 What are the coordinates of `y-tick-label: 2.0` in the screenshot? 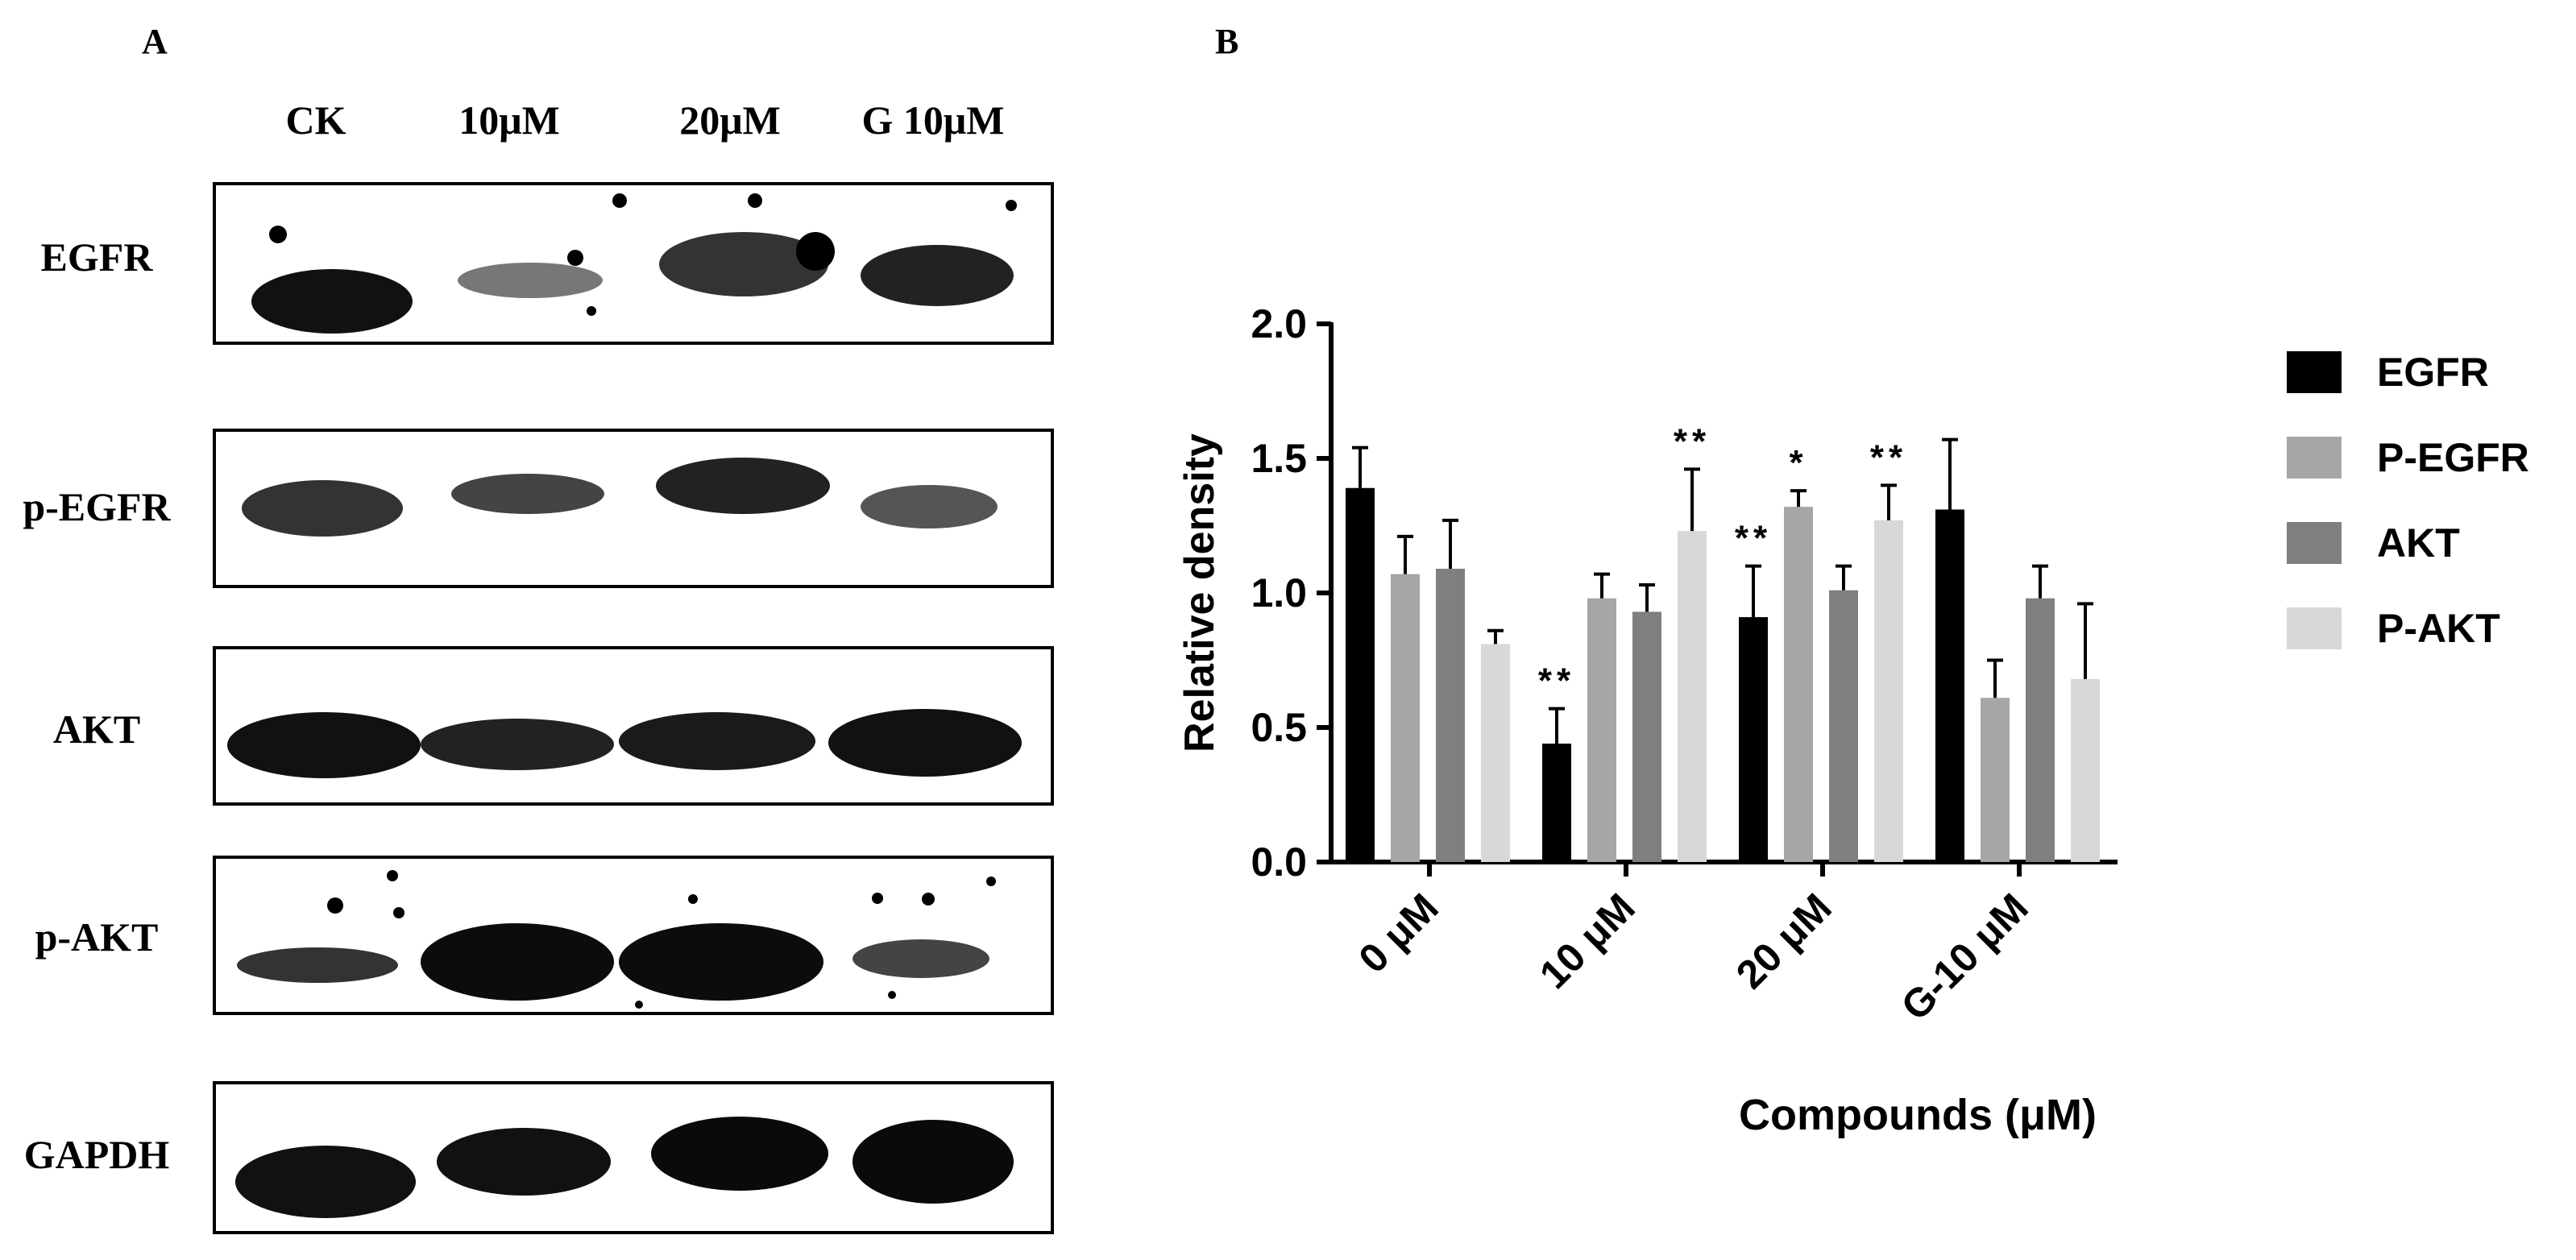 It's located at (1279, 323).